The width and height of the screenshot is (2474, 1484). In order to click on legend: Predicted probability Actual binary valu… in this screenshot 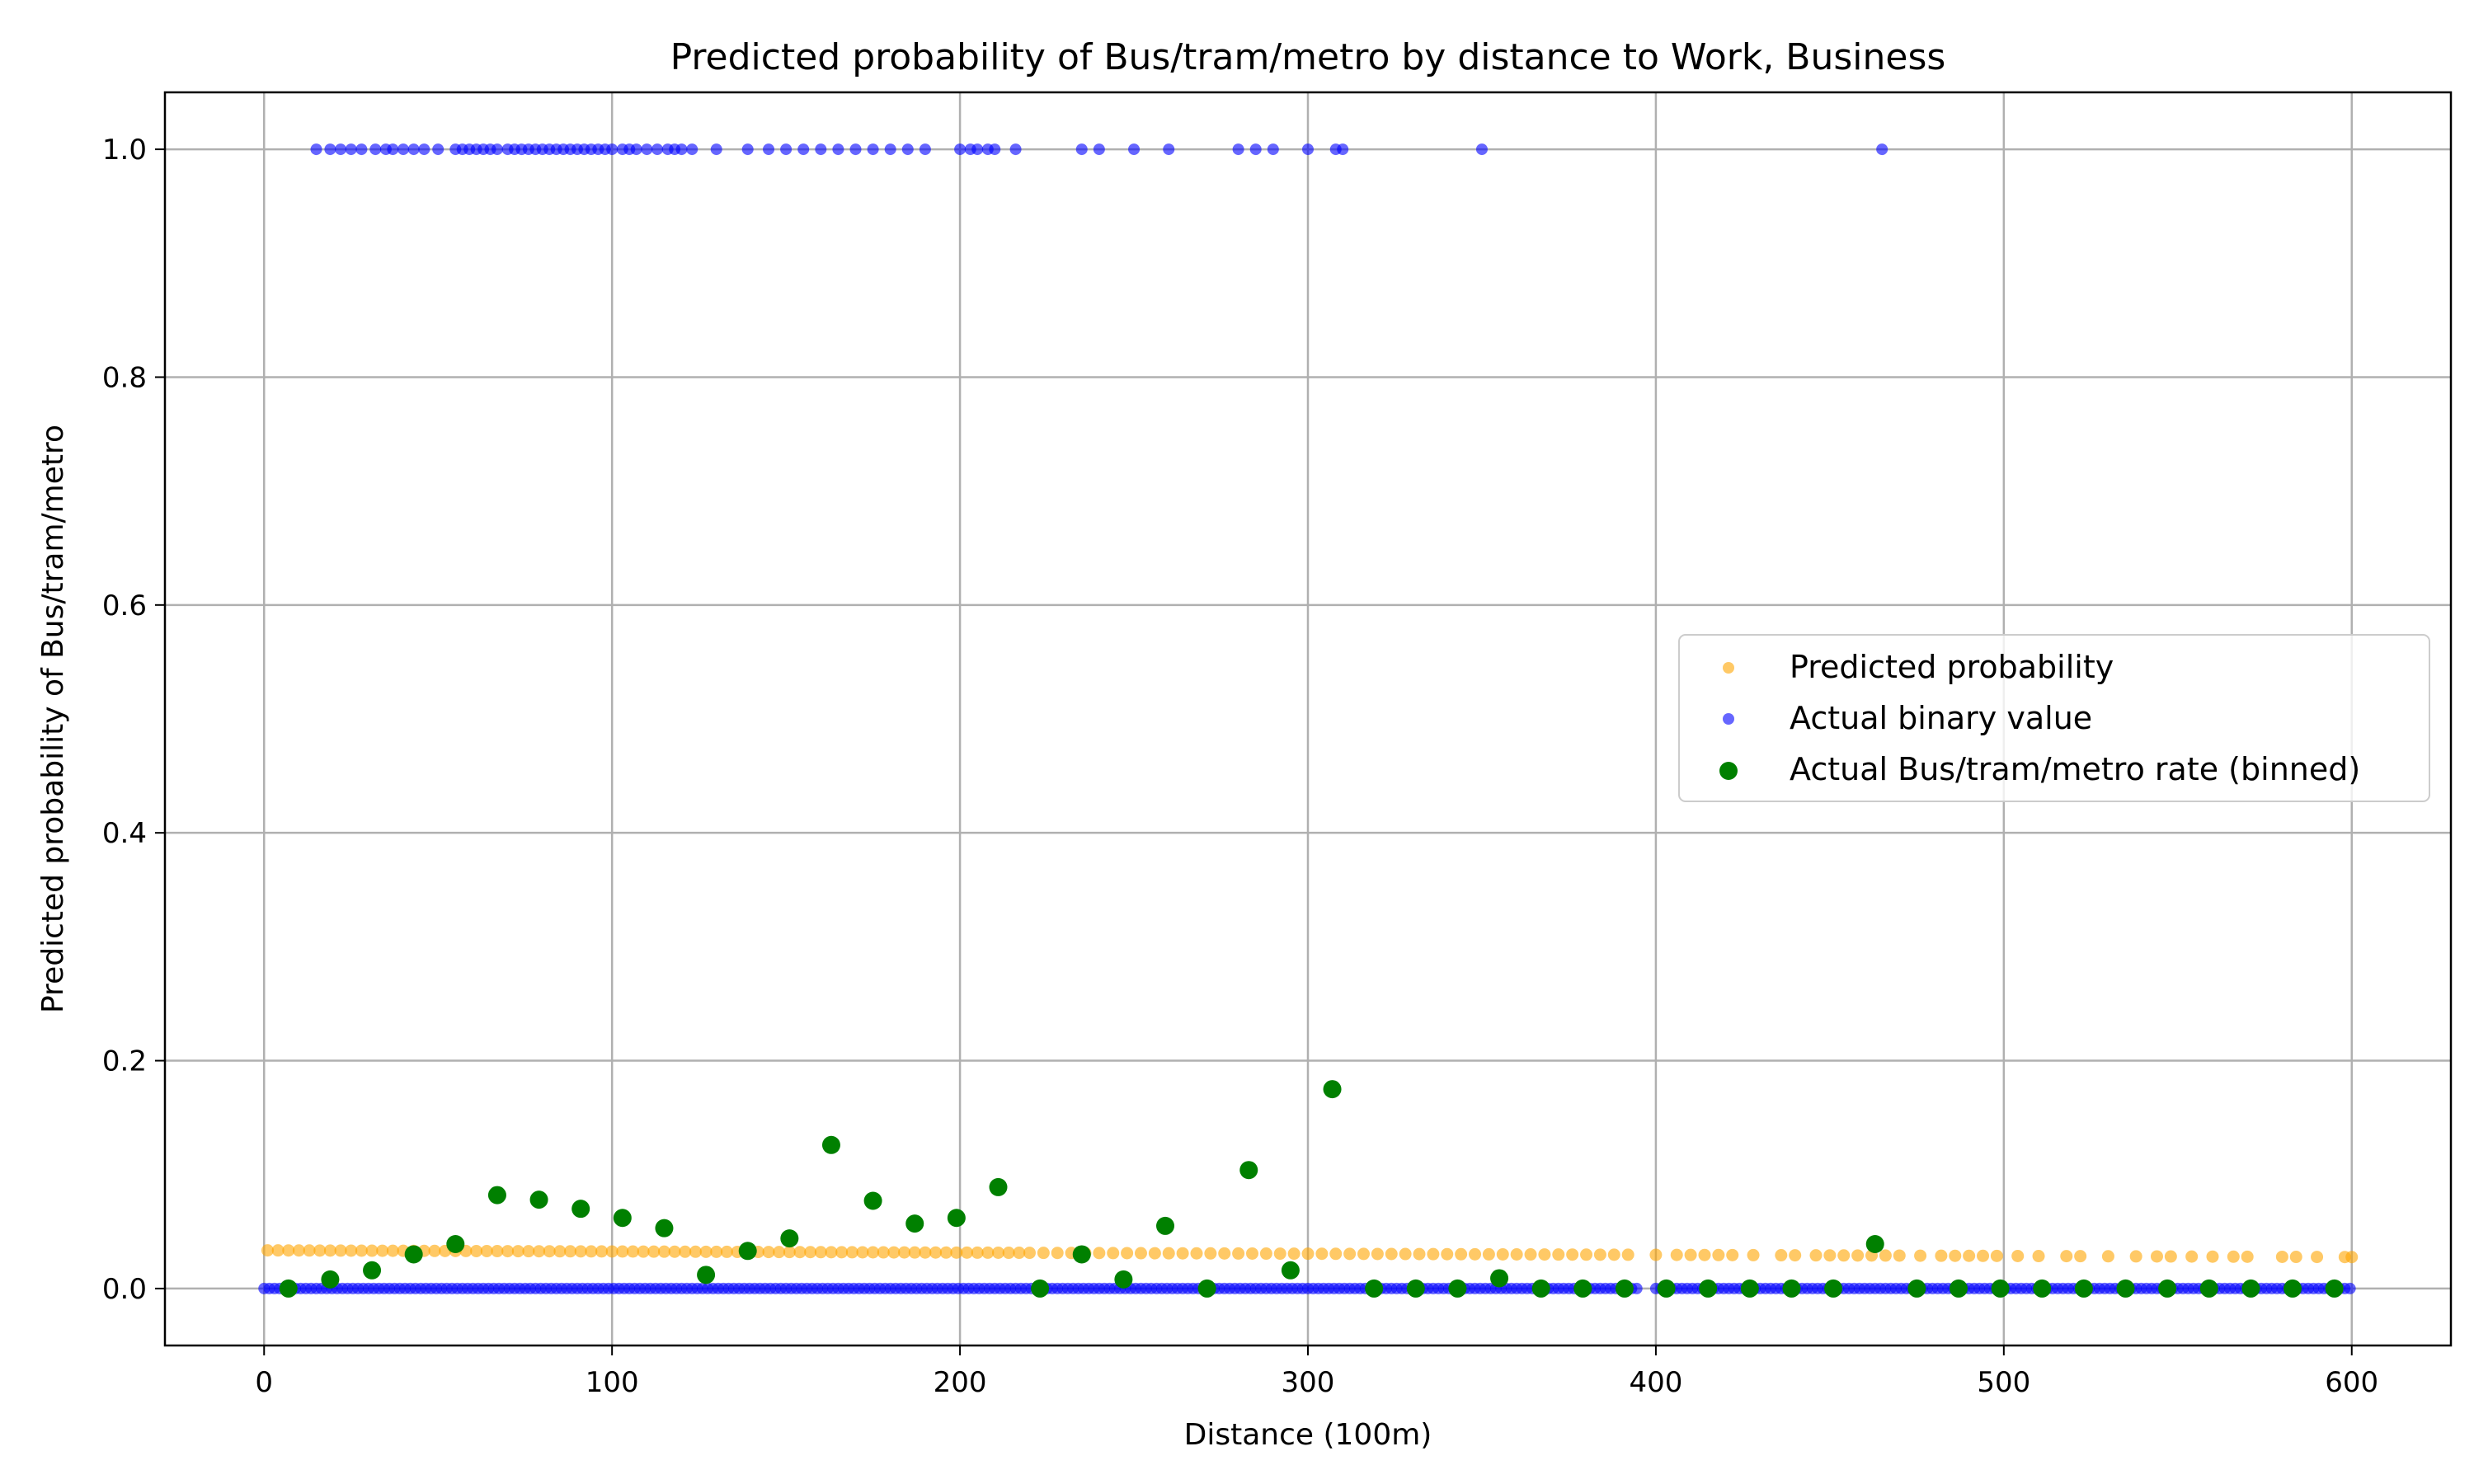, I will do `click(2054, 718)`.